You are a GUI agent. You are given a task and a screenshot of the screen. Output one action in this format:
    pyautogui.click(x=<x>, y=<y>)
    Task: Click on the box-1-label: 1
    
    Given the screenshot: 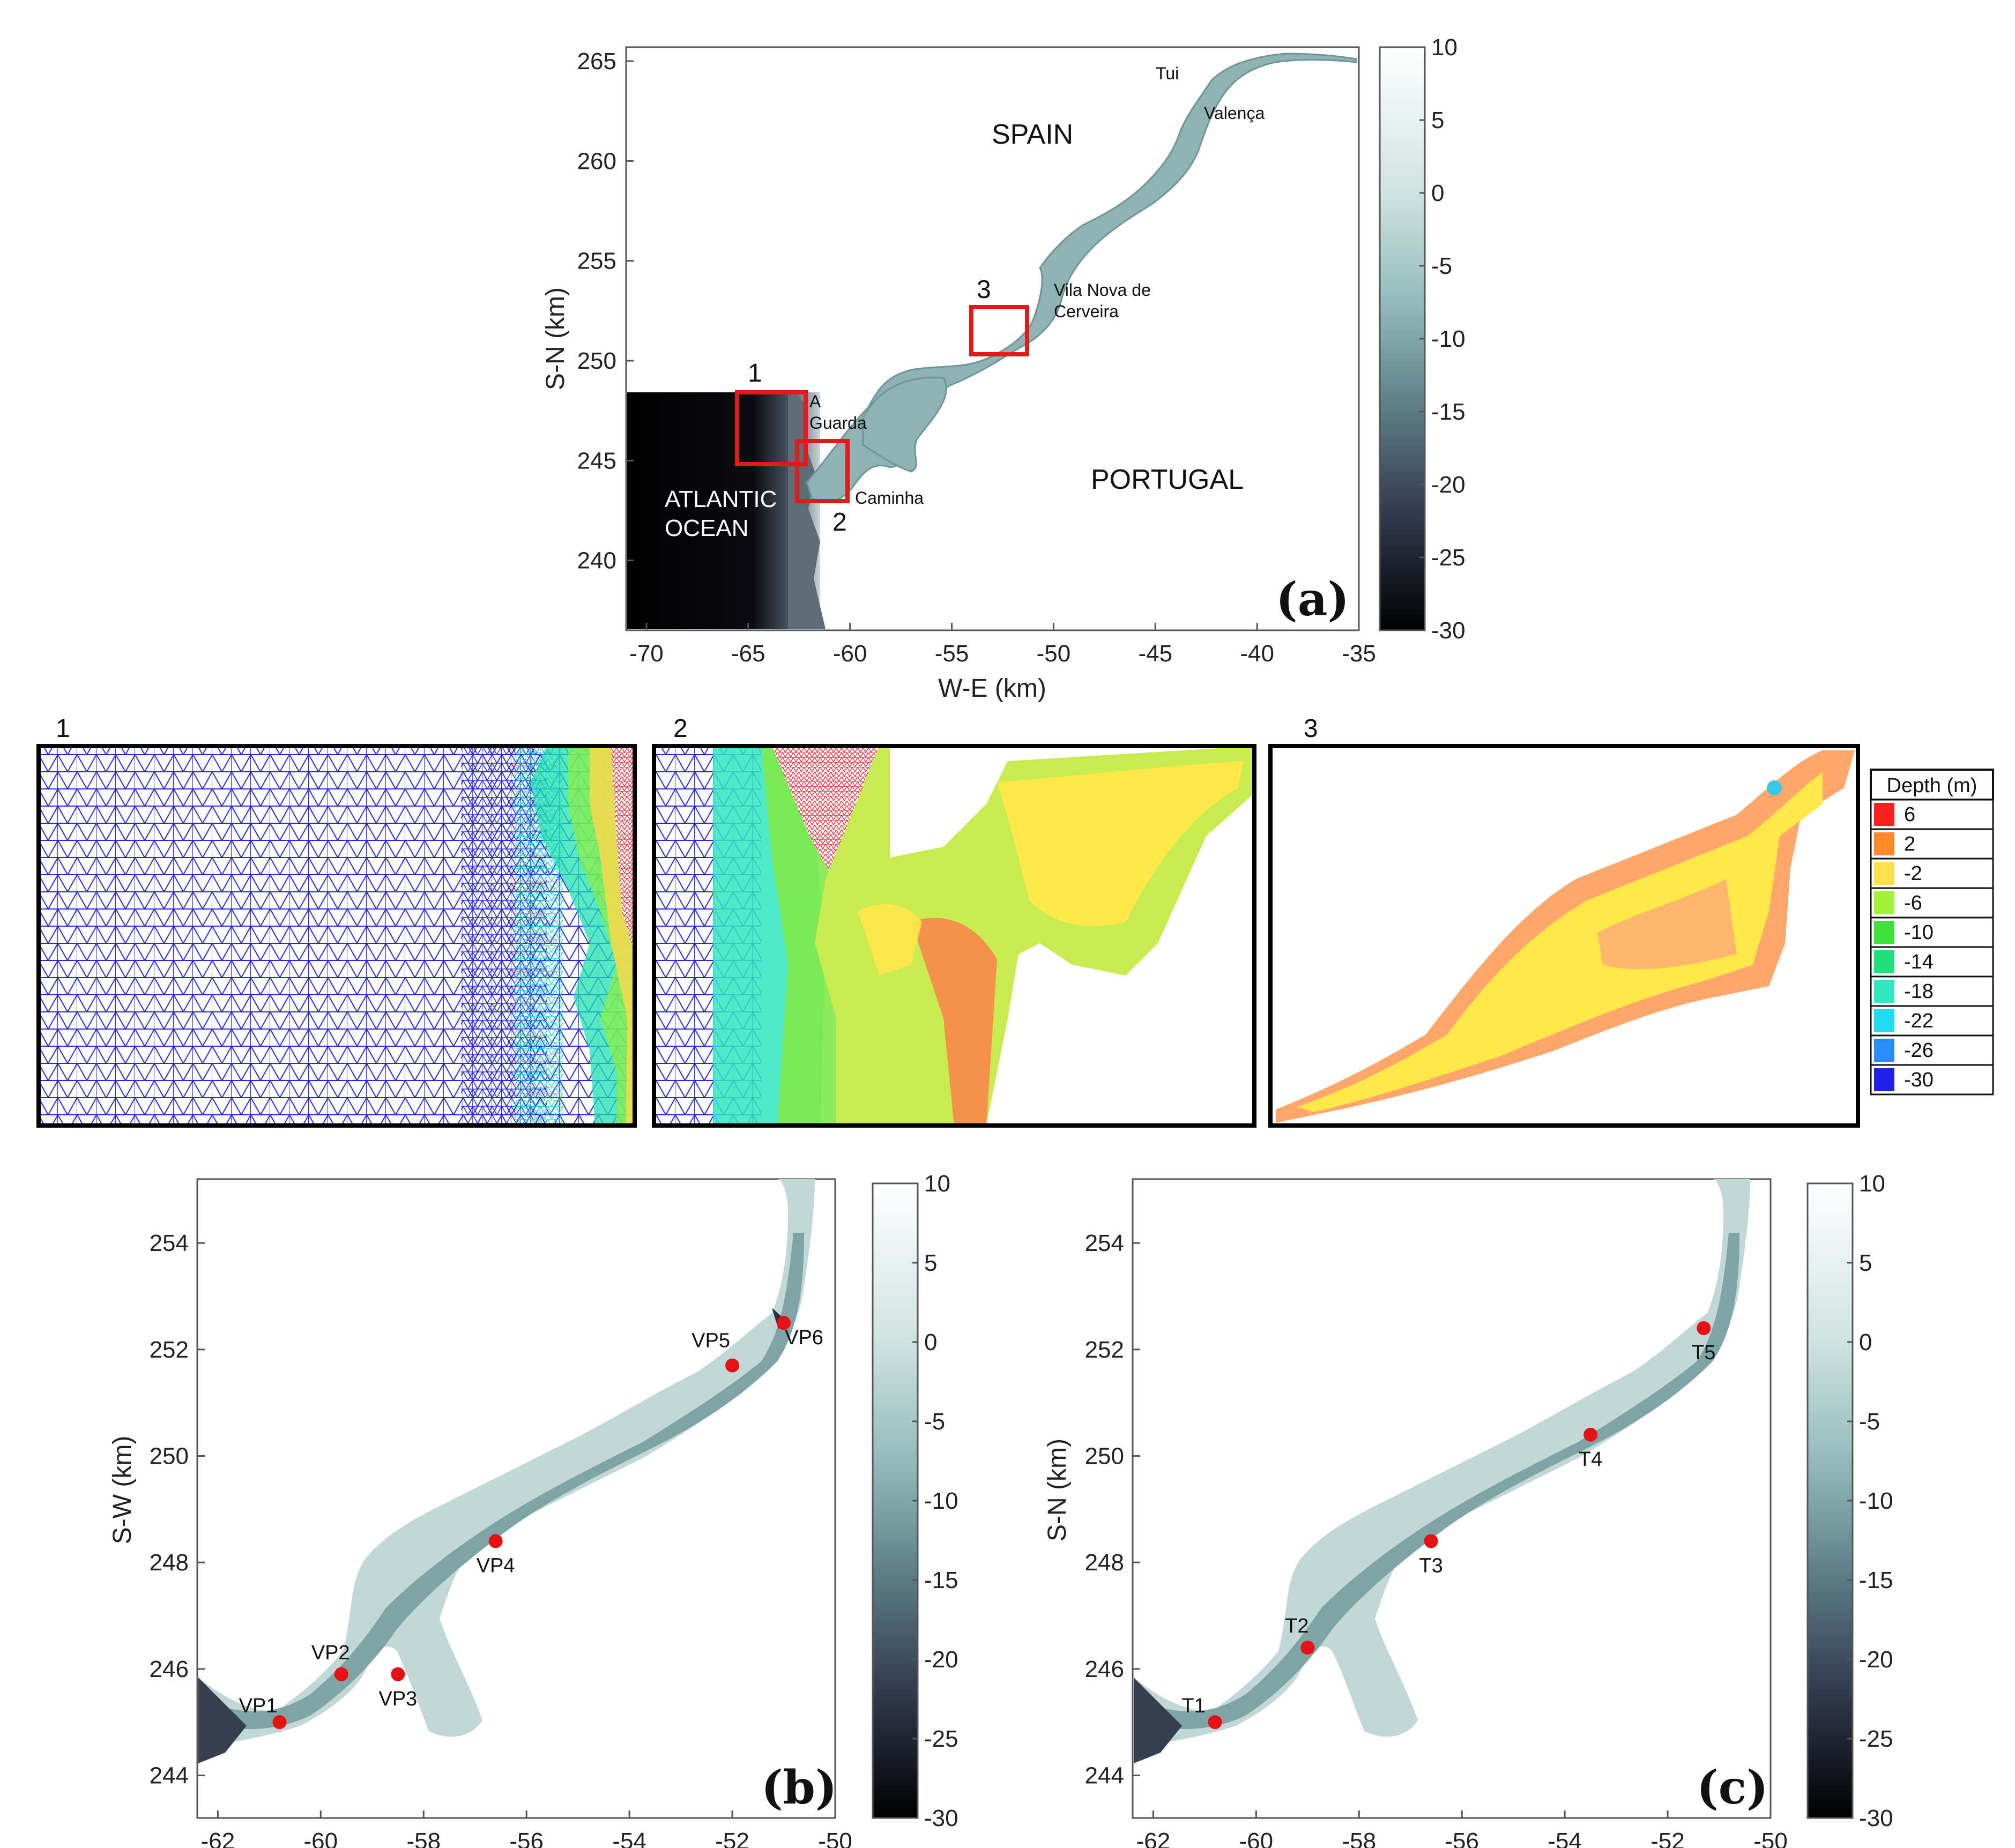 What is the action you would take?
    pyautogui.click(x=755, y=373)
    